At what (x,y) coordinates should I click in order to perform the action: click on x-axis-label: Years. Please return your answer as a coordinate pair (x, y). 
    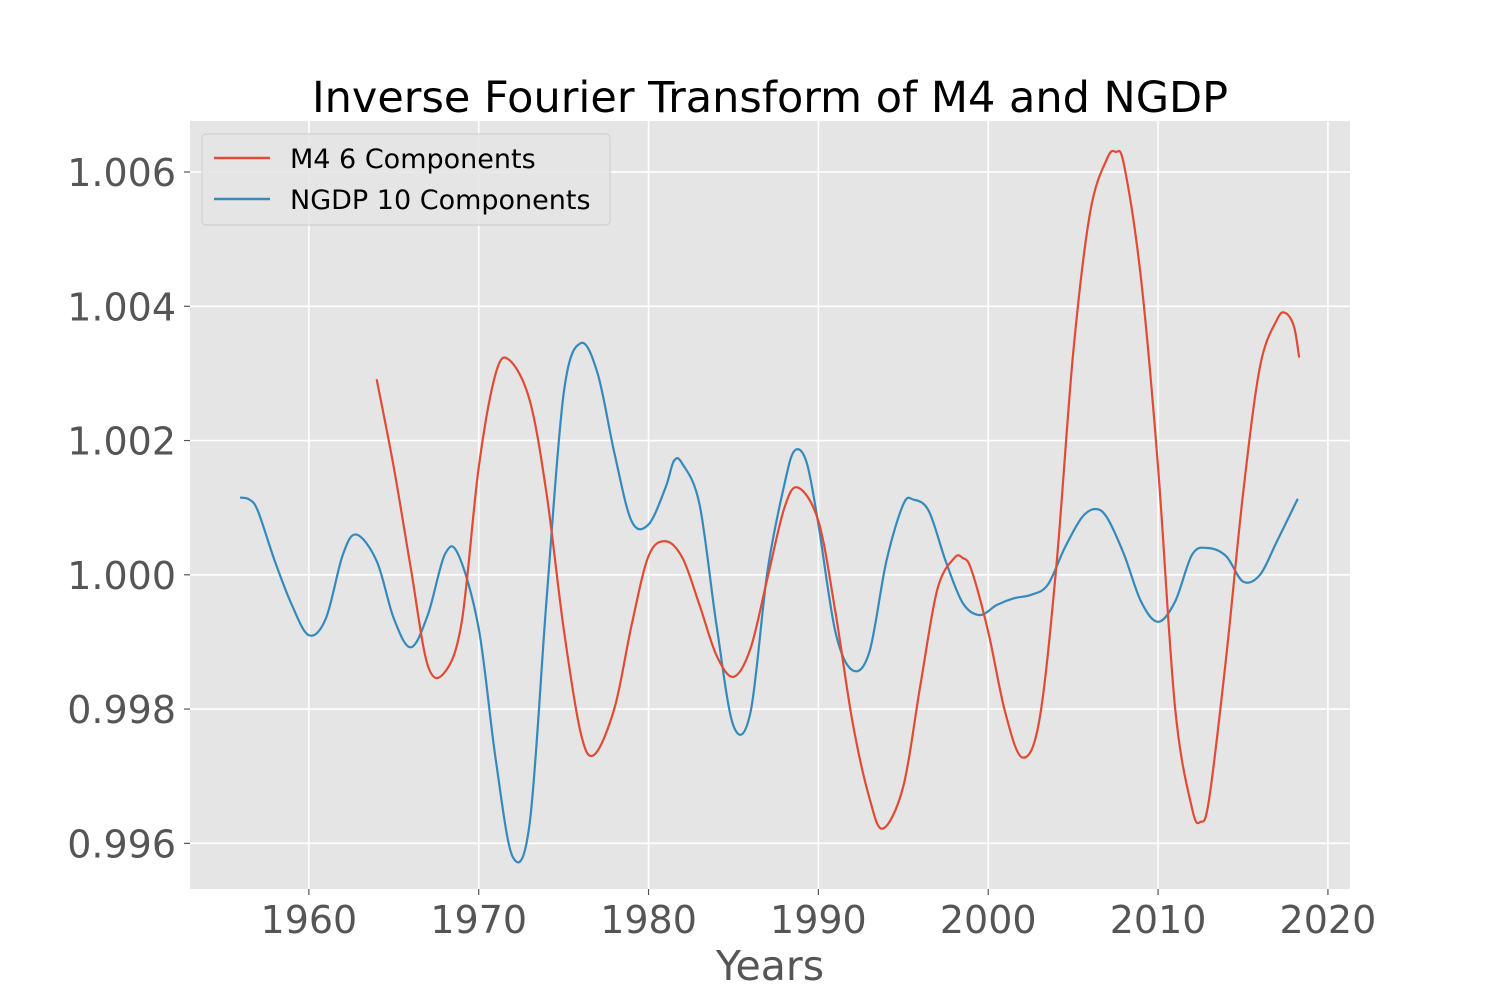
    Looking at the image, I should click on (769, 966).